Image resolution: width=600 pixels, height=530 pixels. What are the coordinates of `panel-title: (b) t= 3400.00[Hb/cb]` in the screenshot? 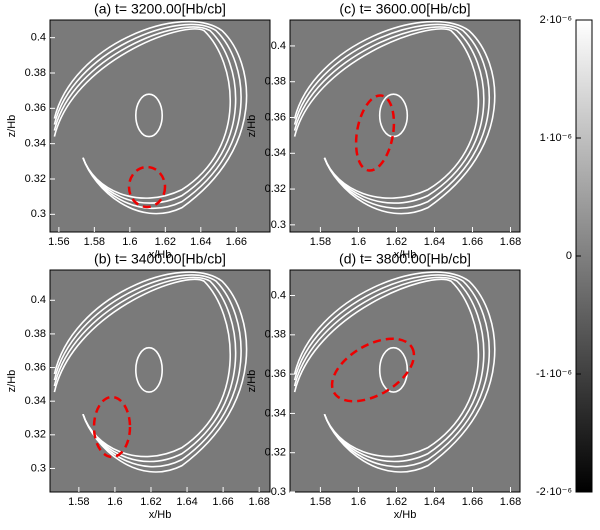 It's located at (160, 259).